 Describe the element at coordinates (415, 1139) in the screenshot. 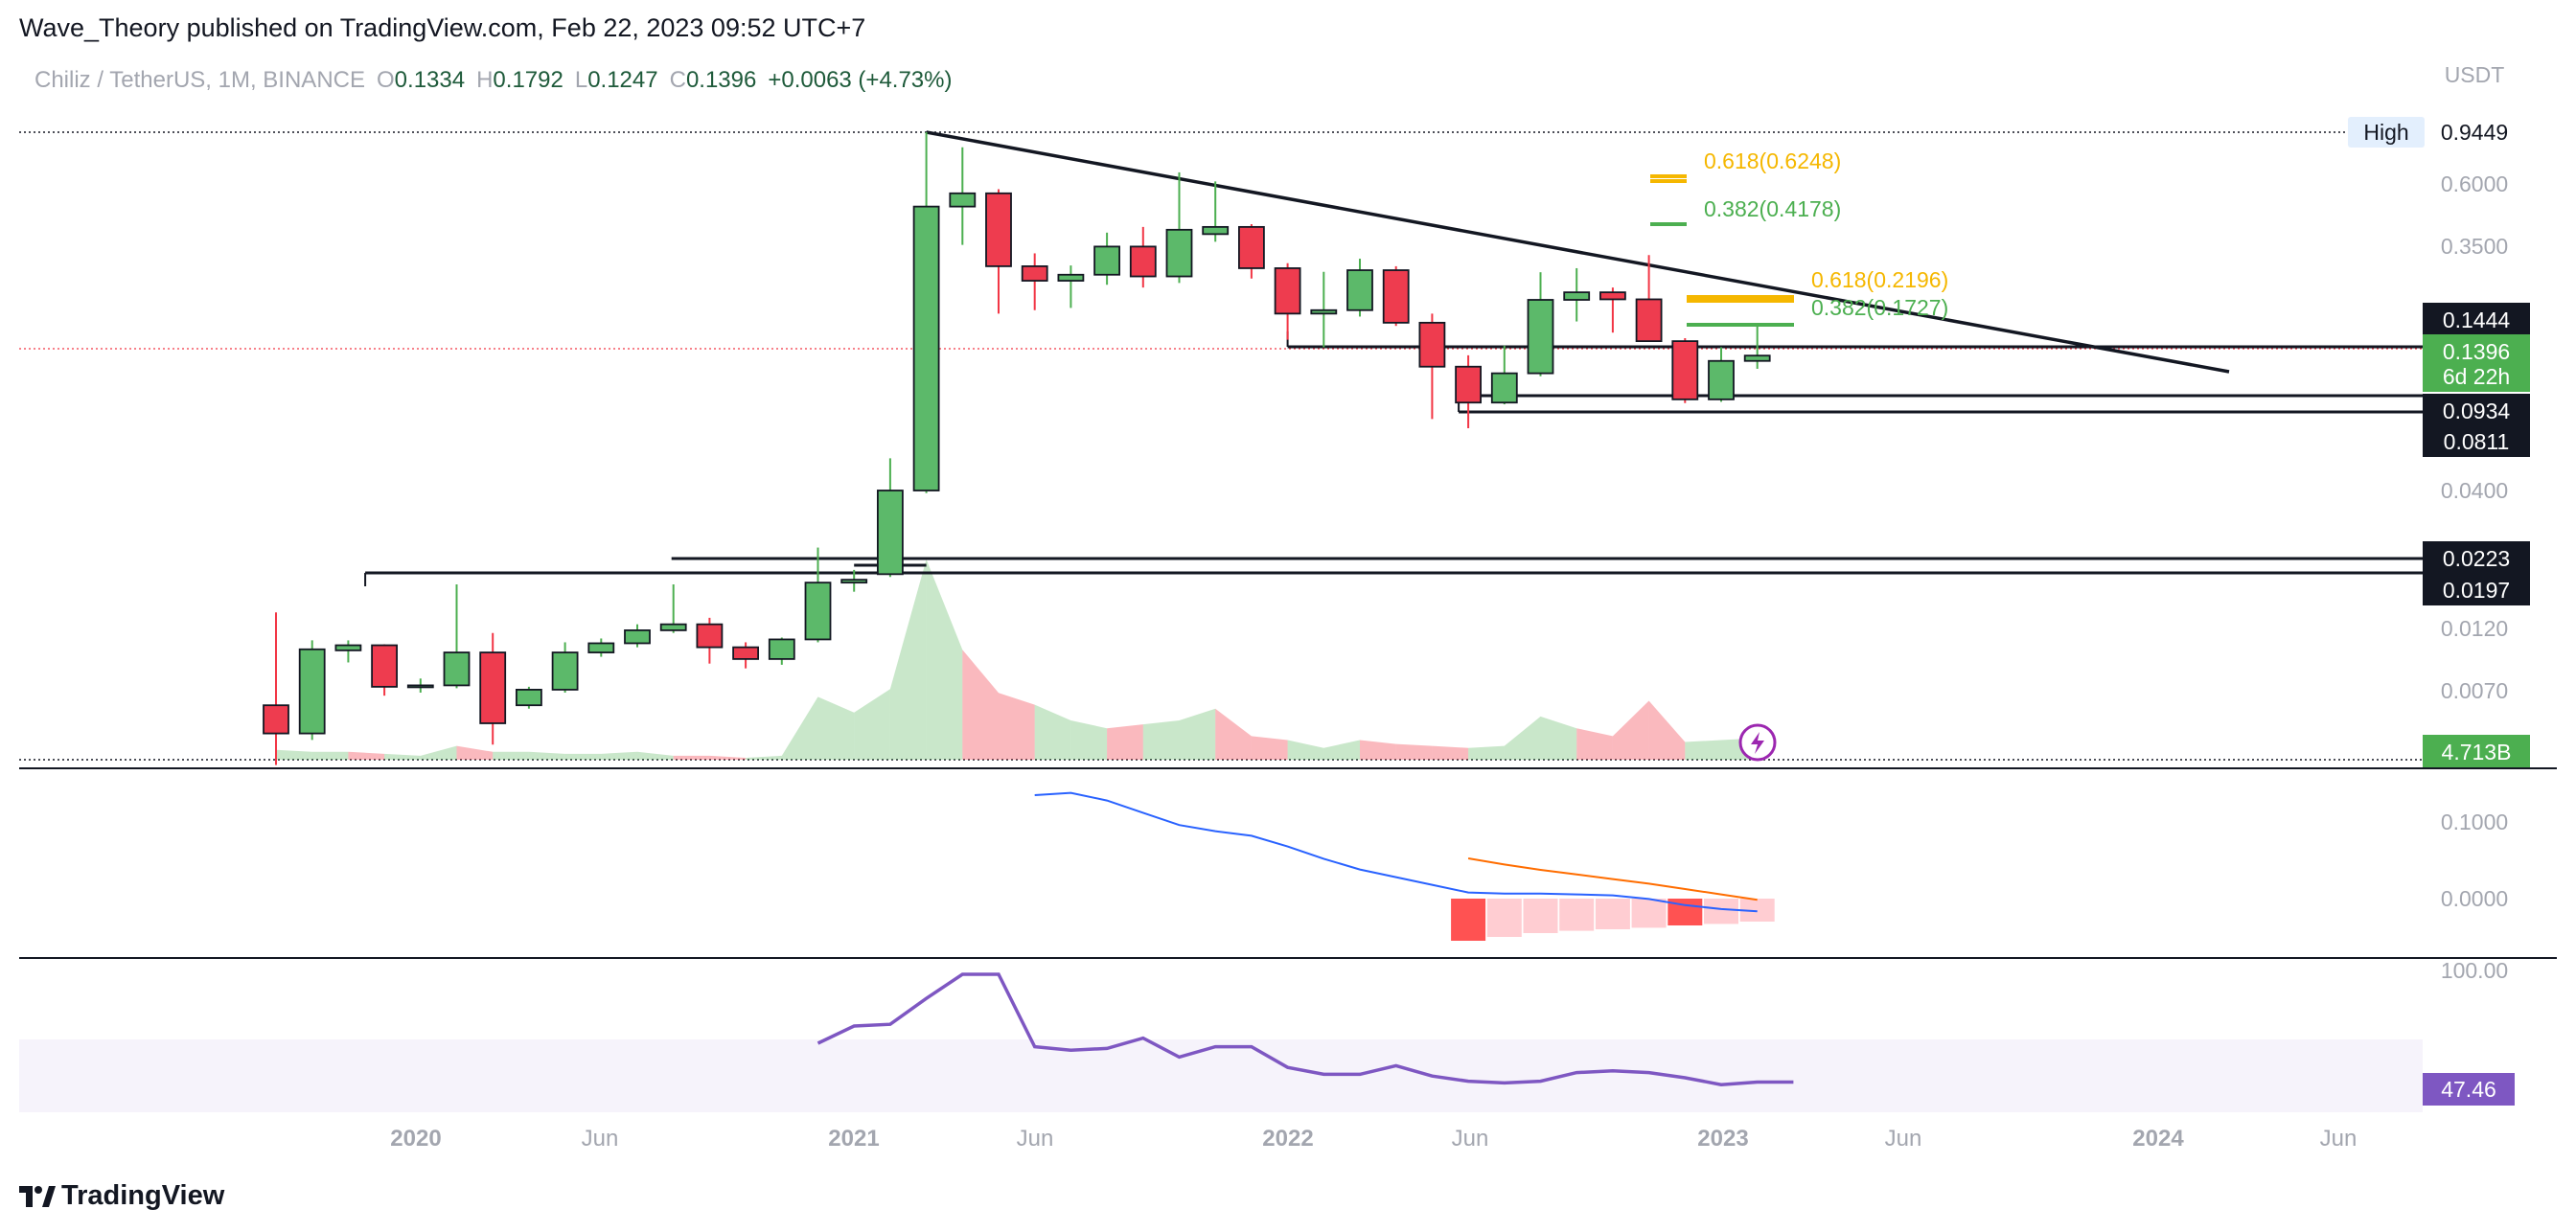

I see `time-tick: 2020` at that location.